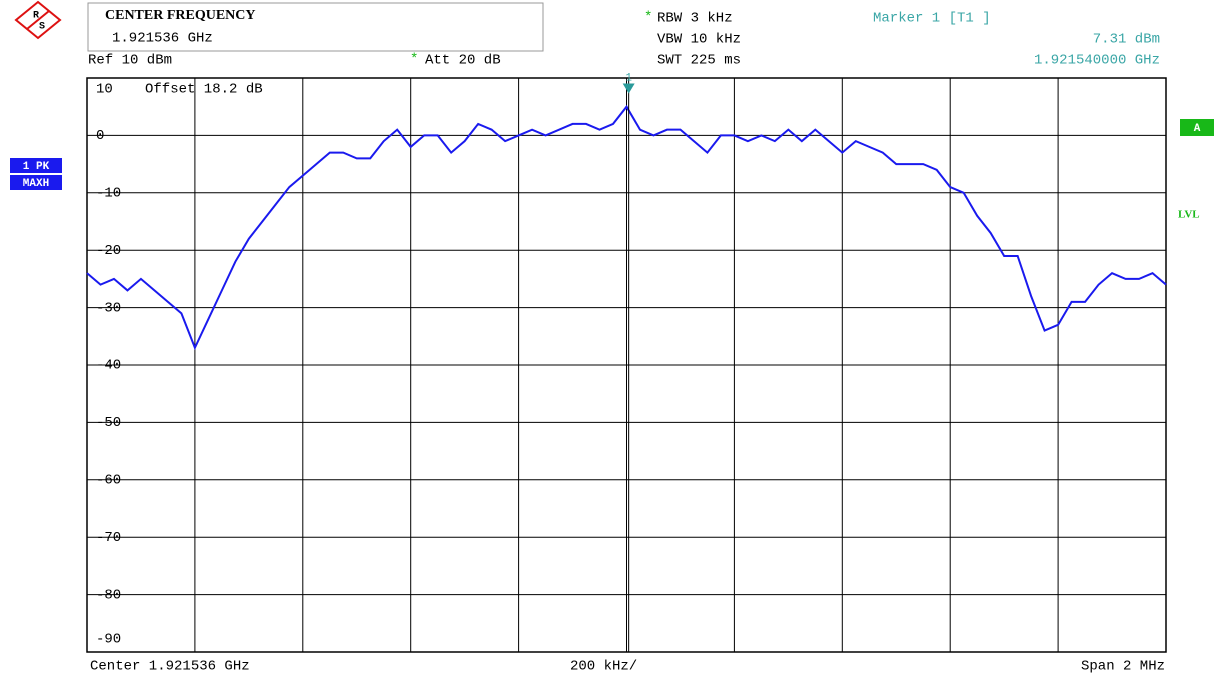 This screenshot has height=678, width=1218. Describe the element at coordinates (628, 88) in the screenshot. I see `marker` at that location.